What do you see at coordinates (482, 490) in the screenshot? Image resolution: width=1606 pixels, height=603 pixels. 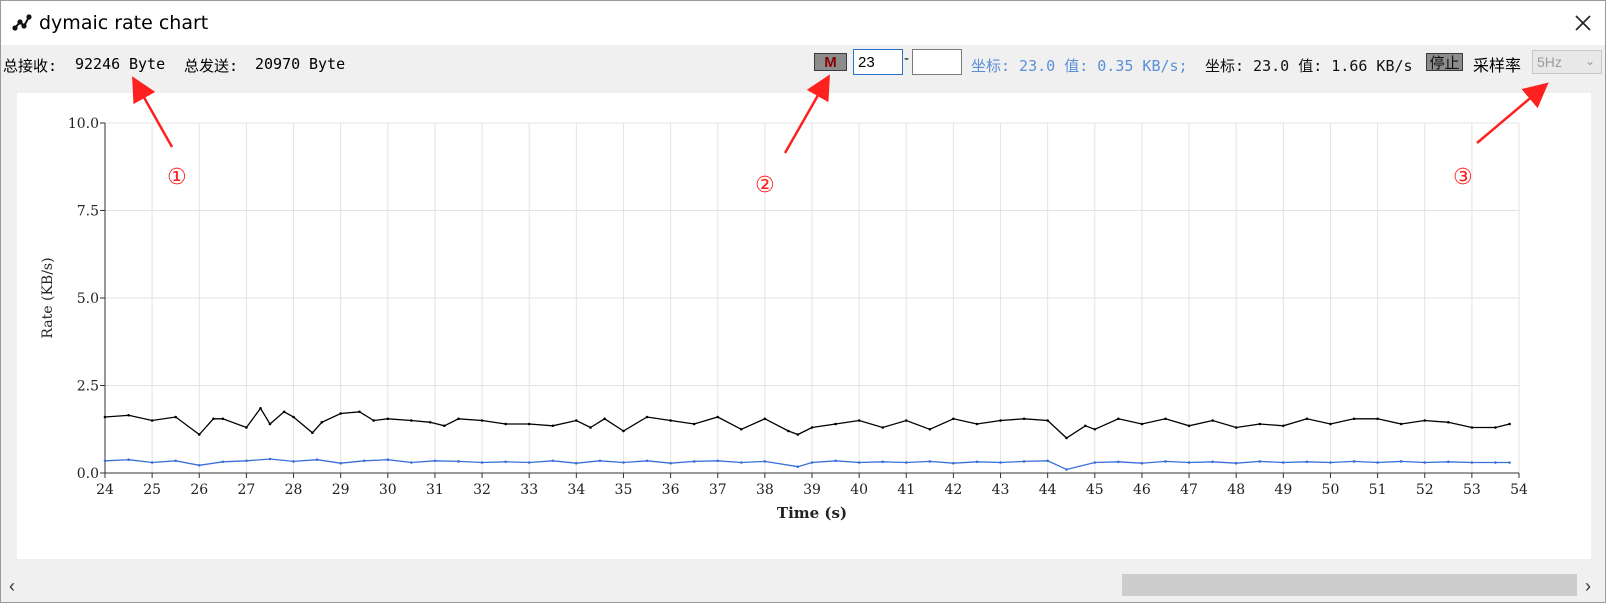 I see `x-tick-label: 32` at bounding box center [482, 490].